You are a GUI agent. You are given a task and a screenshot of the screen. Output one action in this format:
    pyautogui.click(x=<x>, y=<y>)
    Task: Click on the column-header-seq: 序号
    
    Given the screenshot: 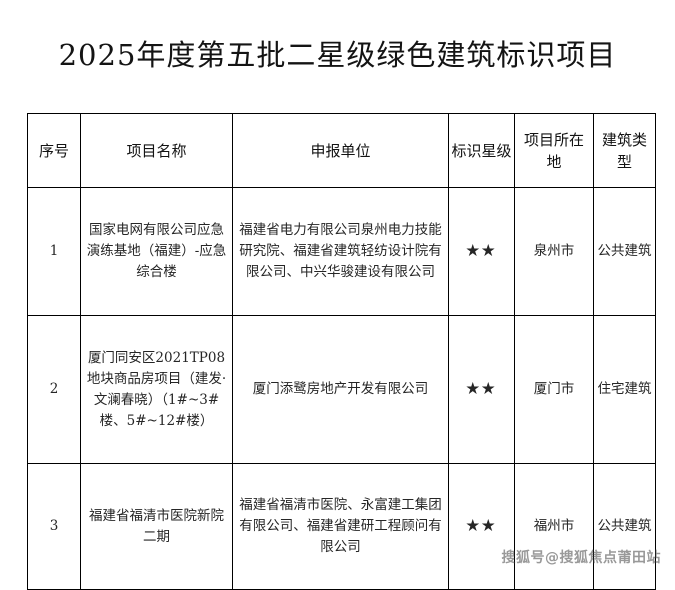 What is the action you would take?
    pyautogui.click(x=54, y=150)
    